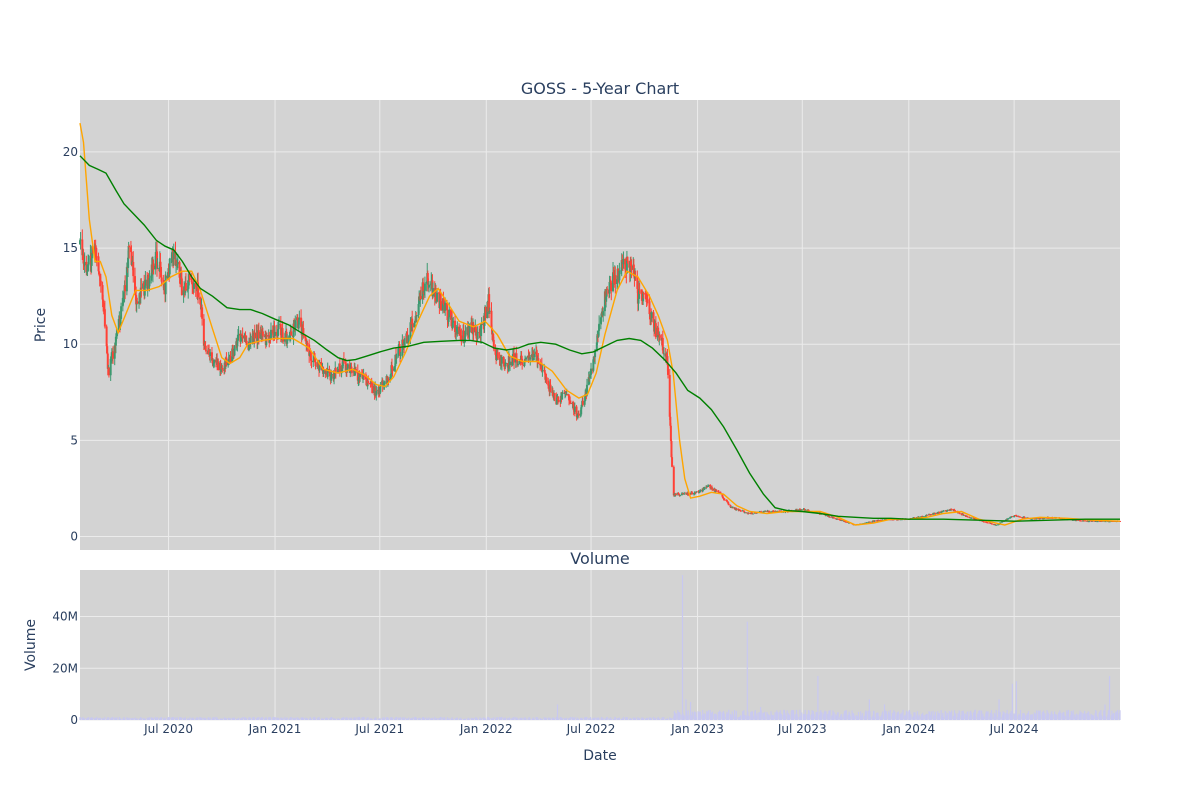 The width and height of the screenshot is (1200, 800). I want to click on volume-x-tick-label: Jul 2021, so click(379, 729).